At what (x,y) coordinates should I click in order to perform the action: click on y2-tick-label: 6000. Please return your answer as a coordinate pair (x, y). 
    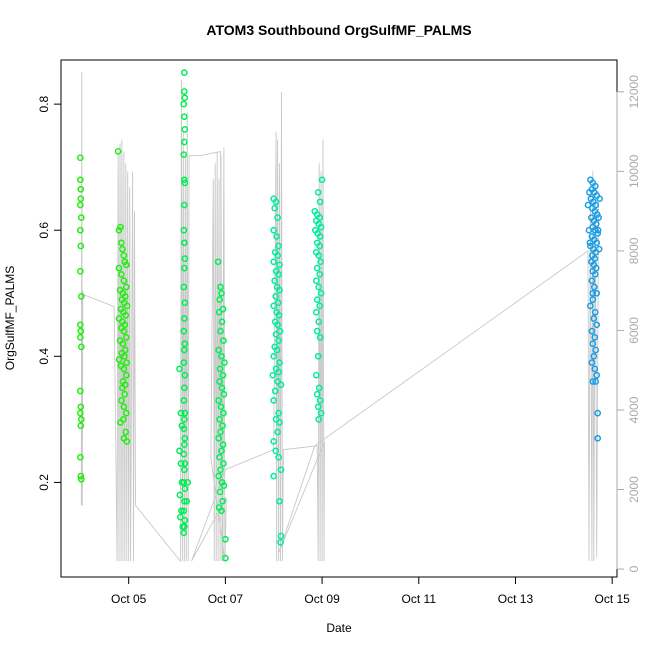
    Looking at the image, I should click on (634, 330).